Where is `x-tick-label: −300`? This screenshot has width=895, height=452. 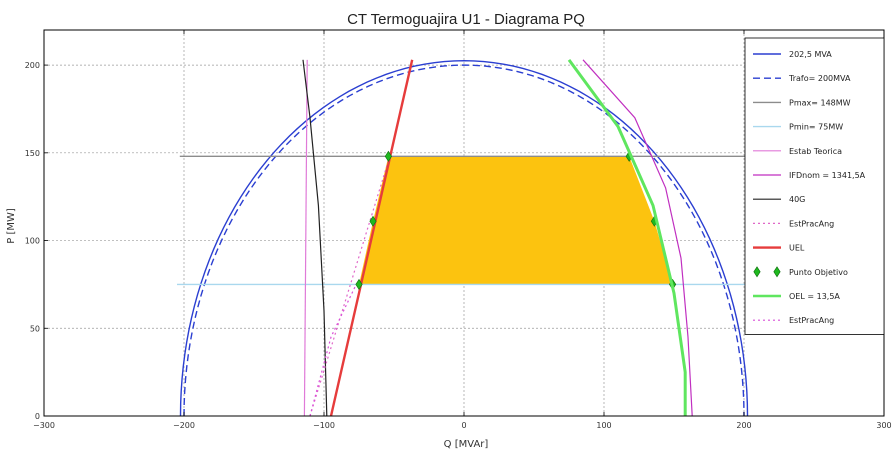
x-tick-label: −300 is located at coordinates (44, 425).